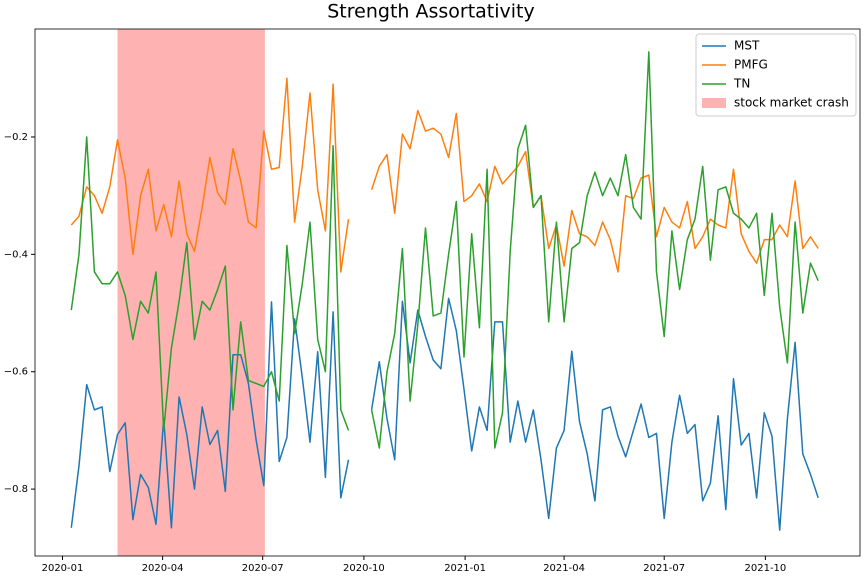 This screenshot has width=864, height=576. What do you see at coordinates (747, 46) in the screenshot?
I see `legend-label: MST` at bounding box center [747, 46].